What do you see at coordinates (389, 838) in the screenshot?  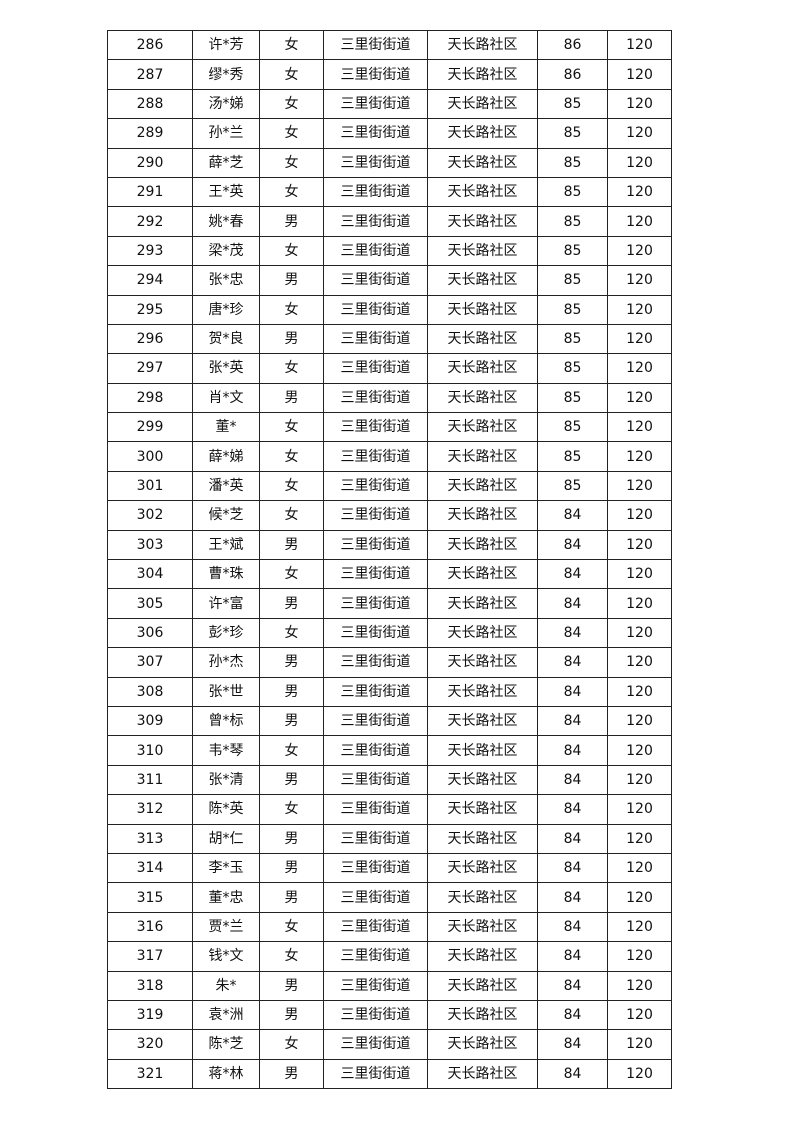 I see `table-row: 313 胡*仁男三里街街道 天长路社区 84 120` at bounding box center [389, 838].